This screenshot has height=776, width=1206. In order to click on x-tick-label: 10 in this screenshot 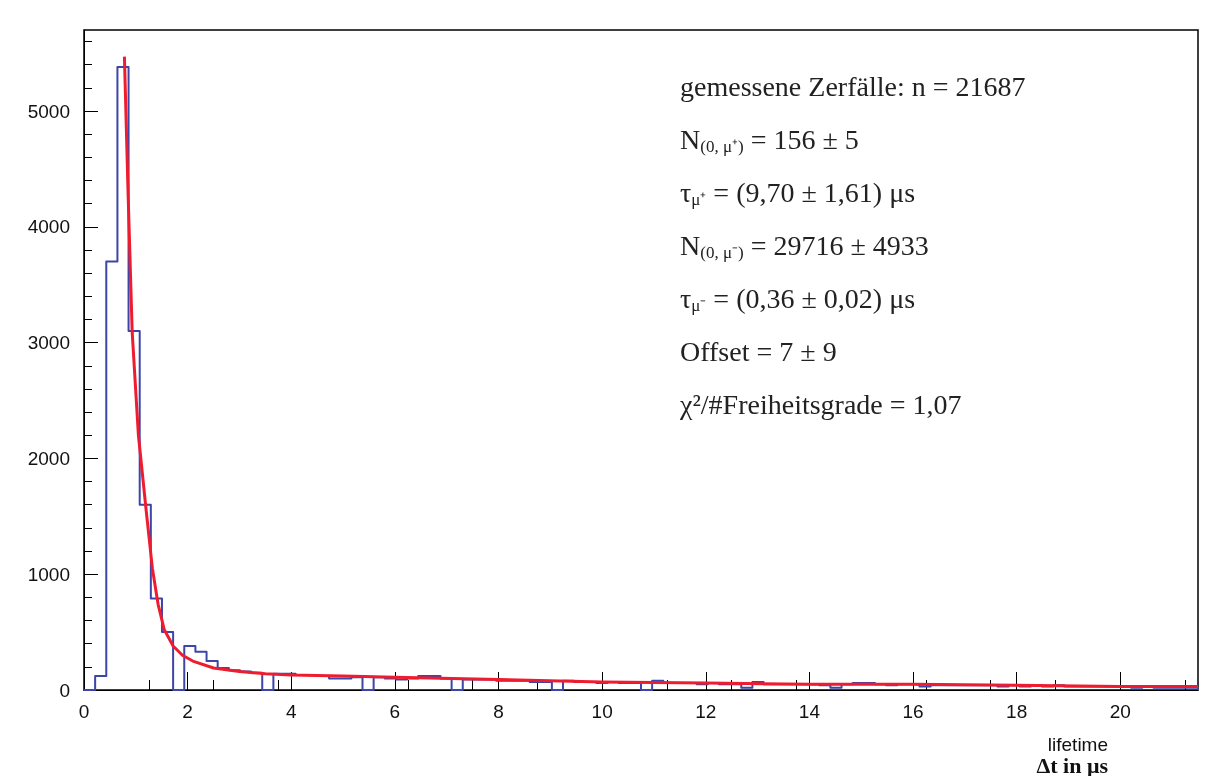, I will do `click(602, 711)`.